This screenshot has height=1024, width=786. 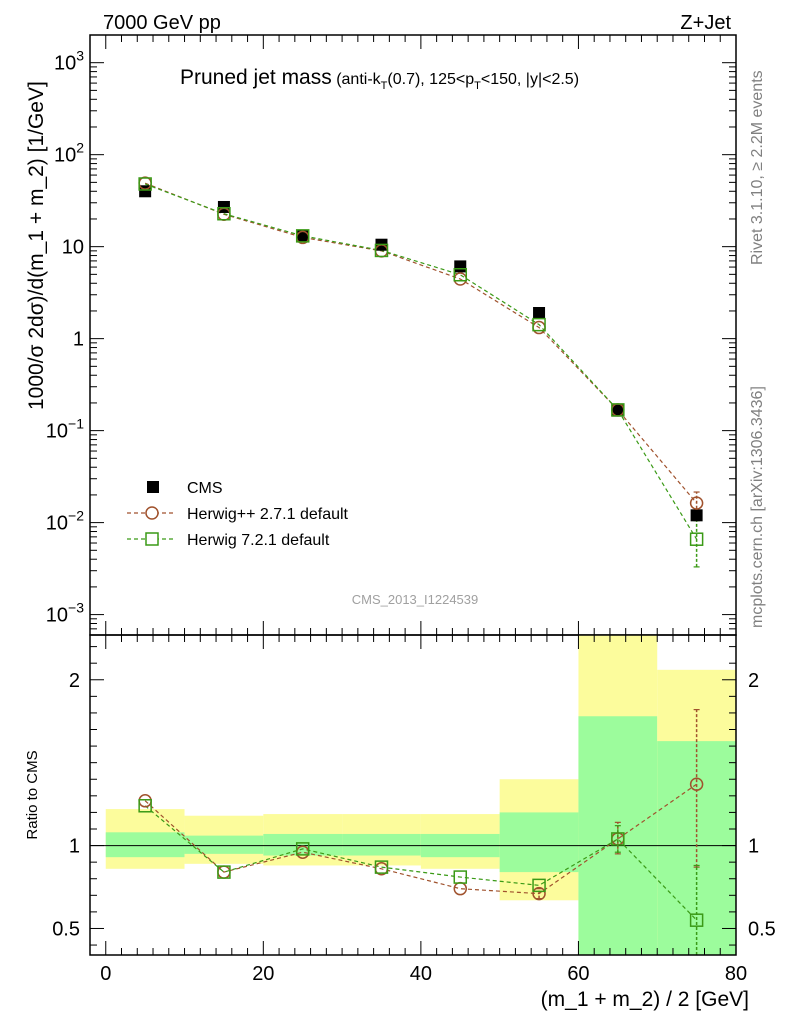 I want to click on herwigpp-point, so click(x=696, y=503).